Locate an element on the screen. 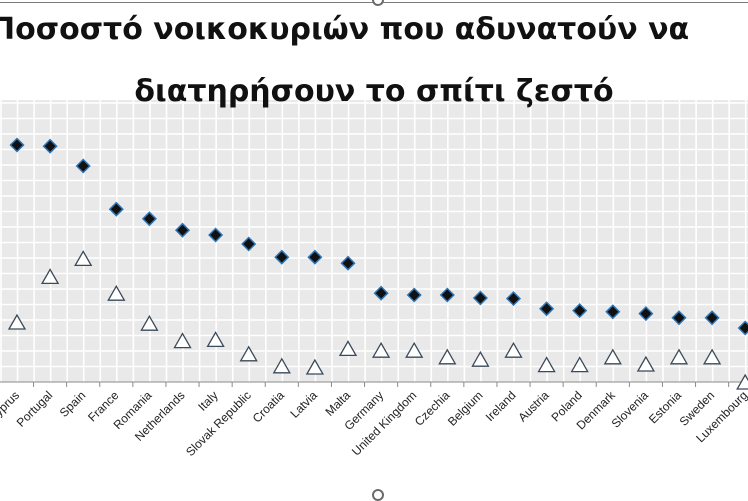  x-tick-label: Austria is located at coordinates (533, 406).